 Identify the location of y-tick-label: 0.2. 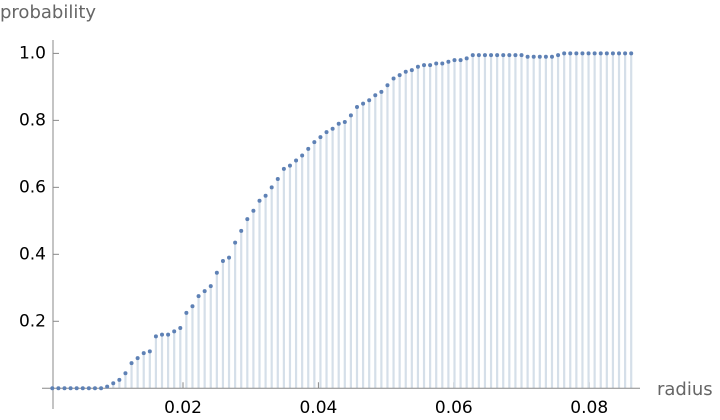
(32, 321).